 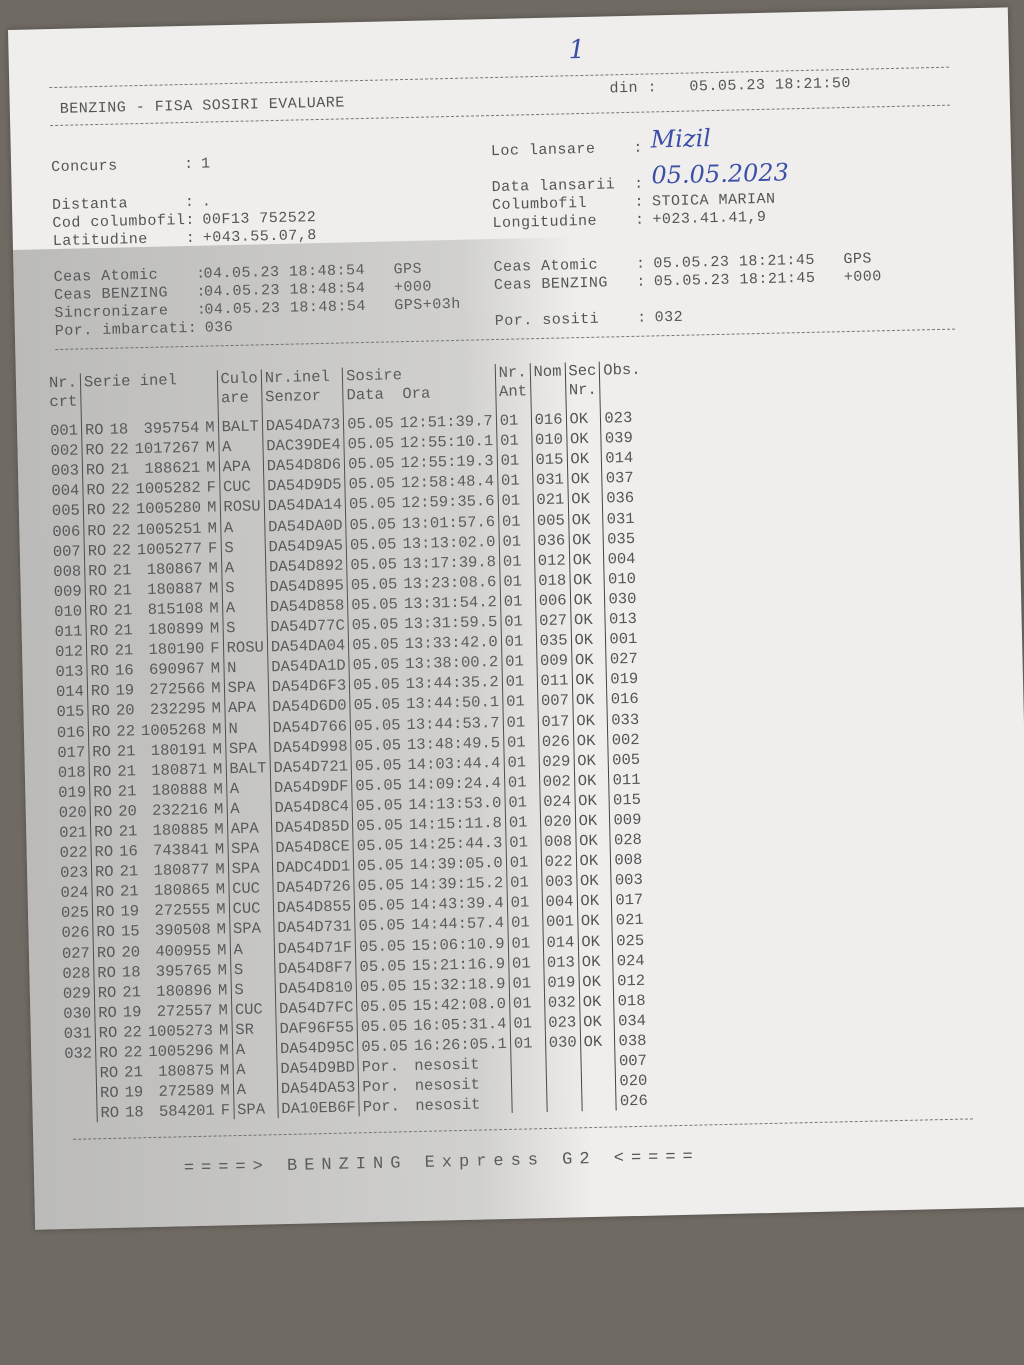 What do you see at coordinates (306, 585) in the screenshot?
I see `cell-sensor-ring: DA54D895` at bounding box center [306, 585].